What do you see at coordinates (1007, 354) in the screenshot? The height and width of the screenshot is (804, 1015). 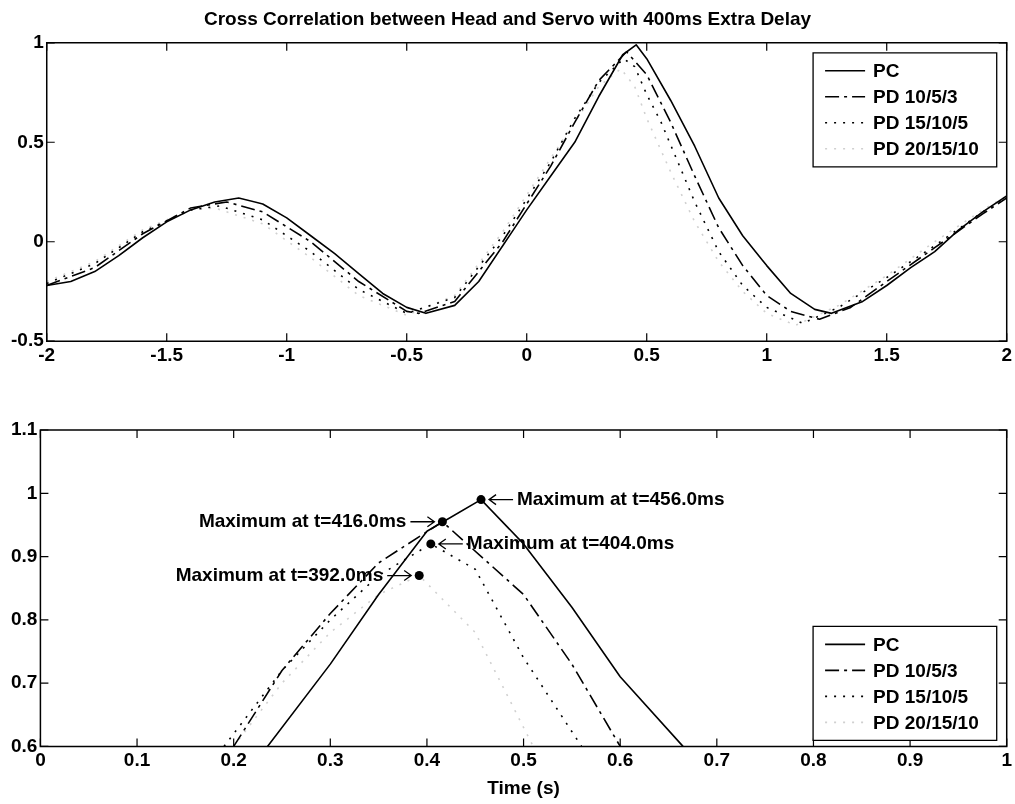 I see `x-tick-label: 2` at bounding box center [1007, 354].